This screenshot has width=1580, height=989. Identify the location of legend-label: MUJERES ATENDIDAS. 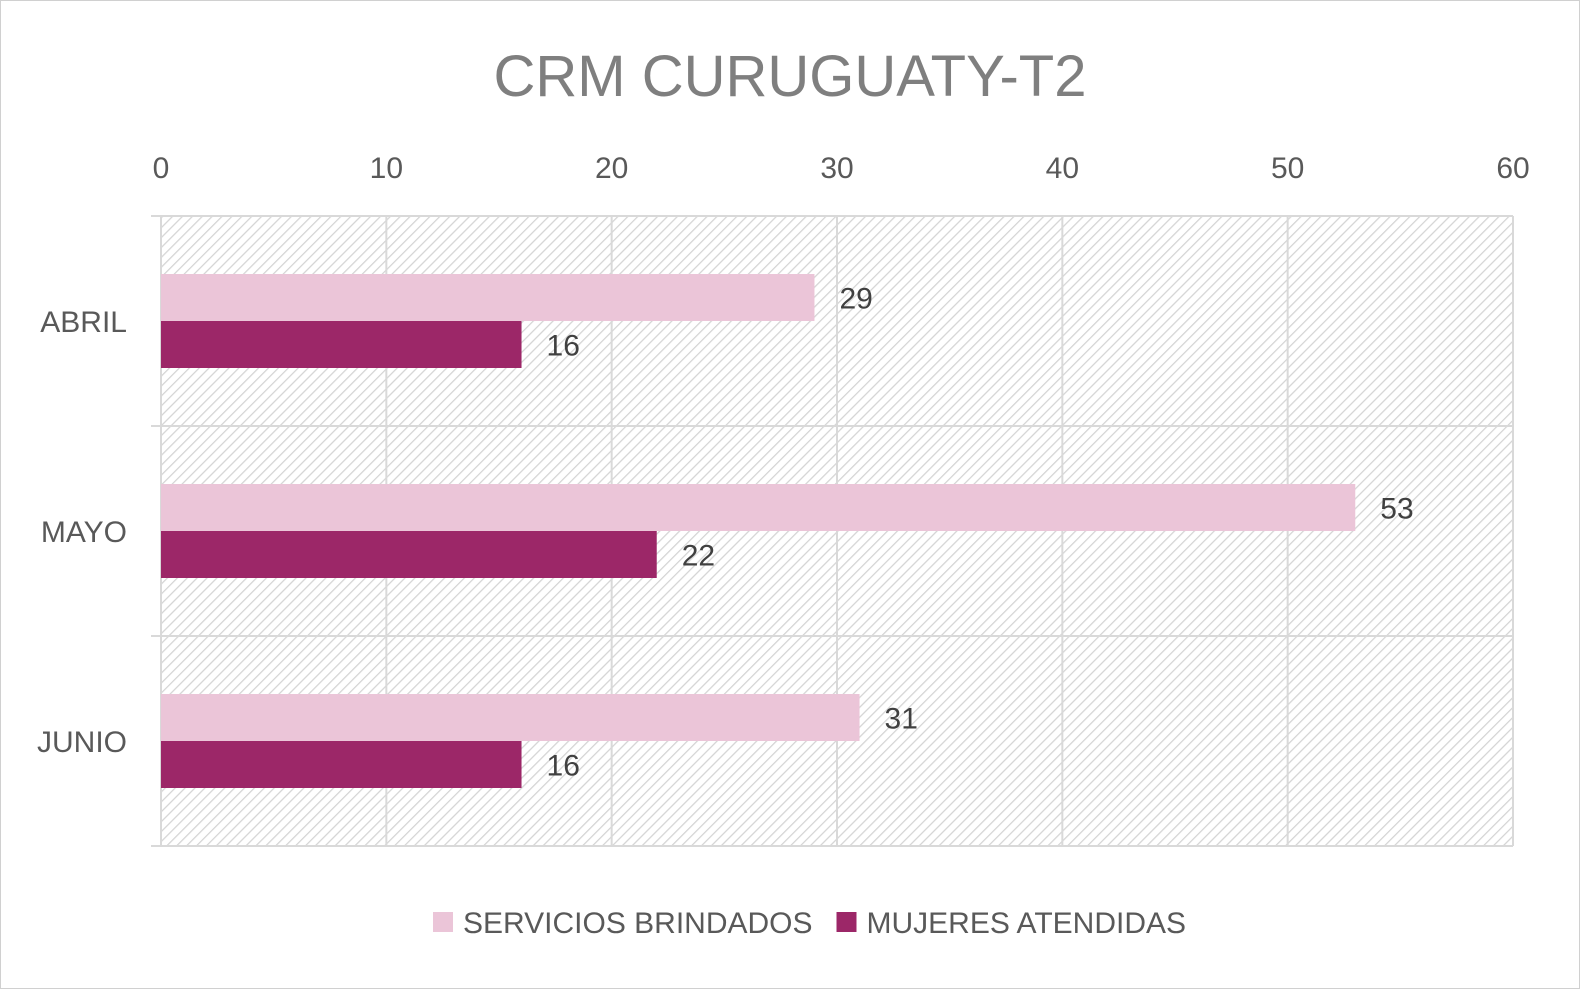
(1027, 923).